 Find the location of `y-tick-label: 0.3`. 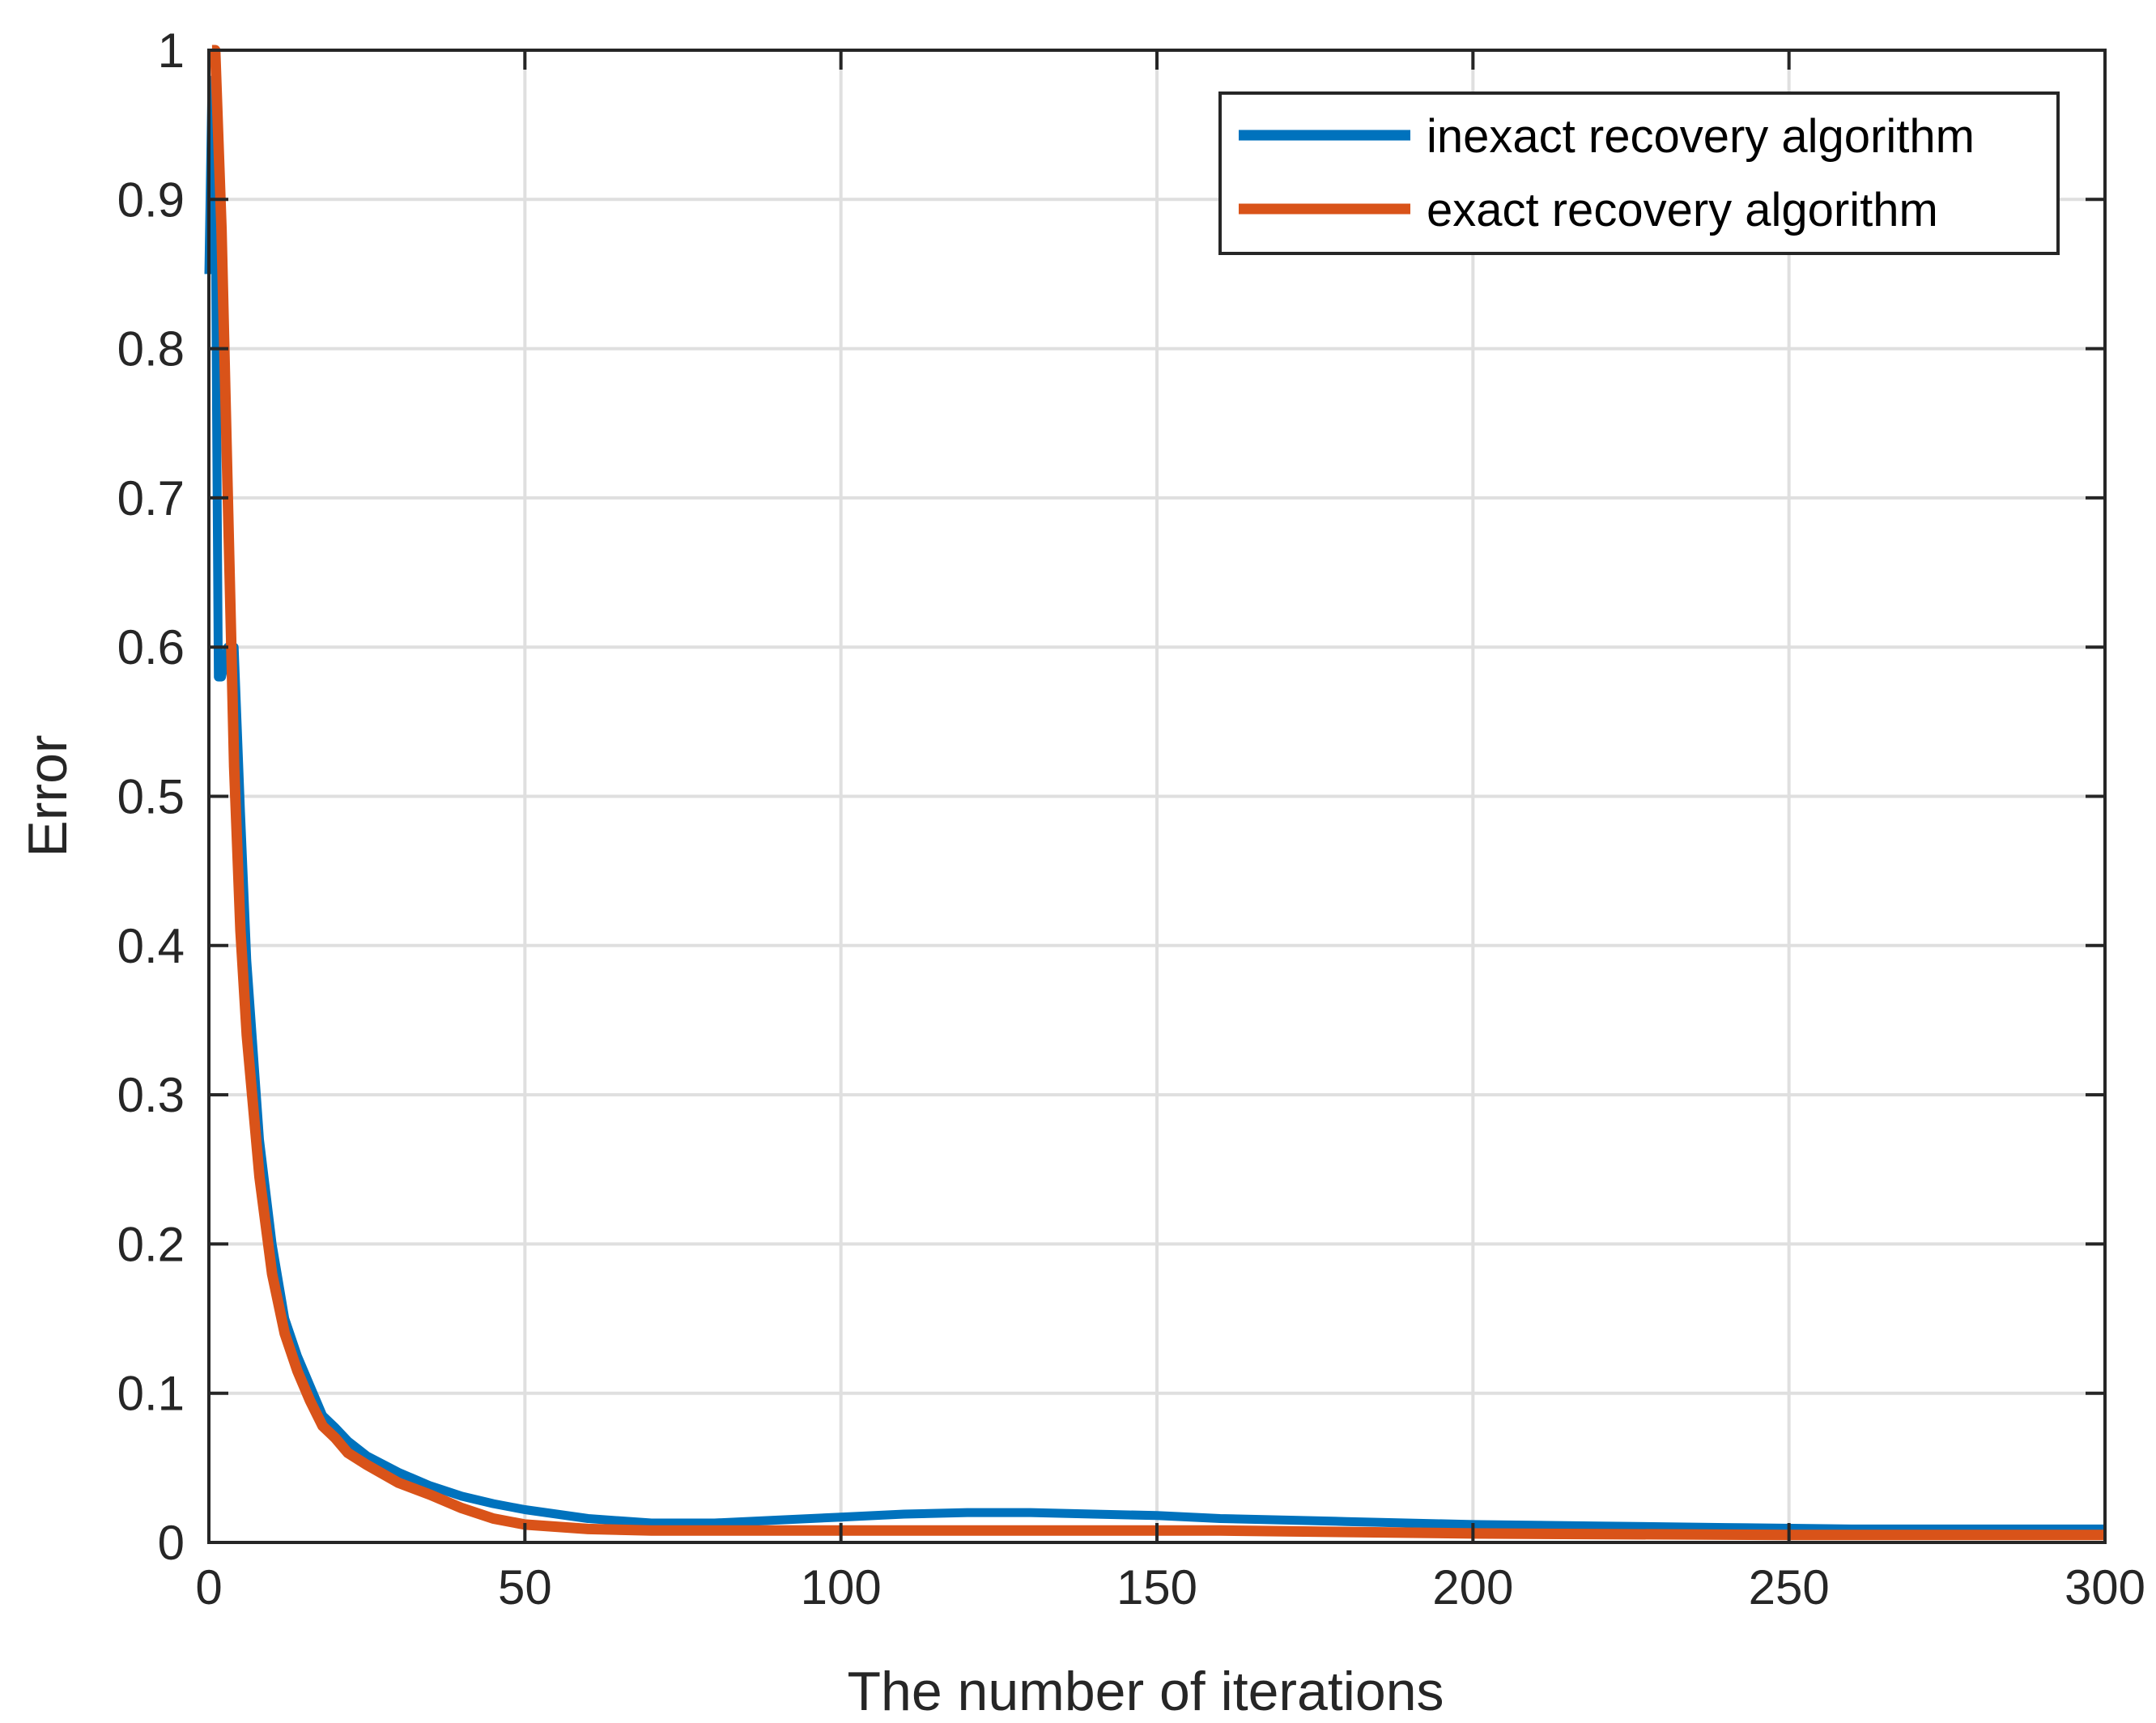

y-tick-label: 0.3 is located at coordinates (151, 1095).